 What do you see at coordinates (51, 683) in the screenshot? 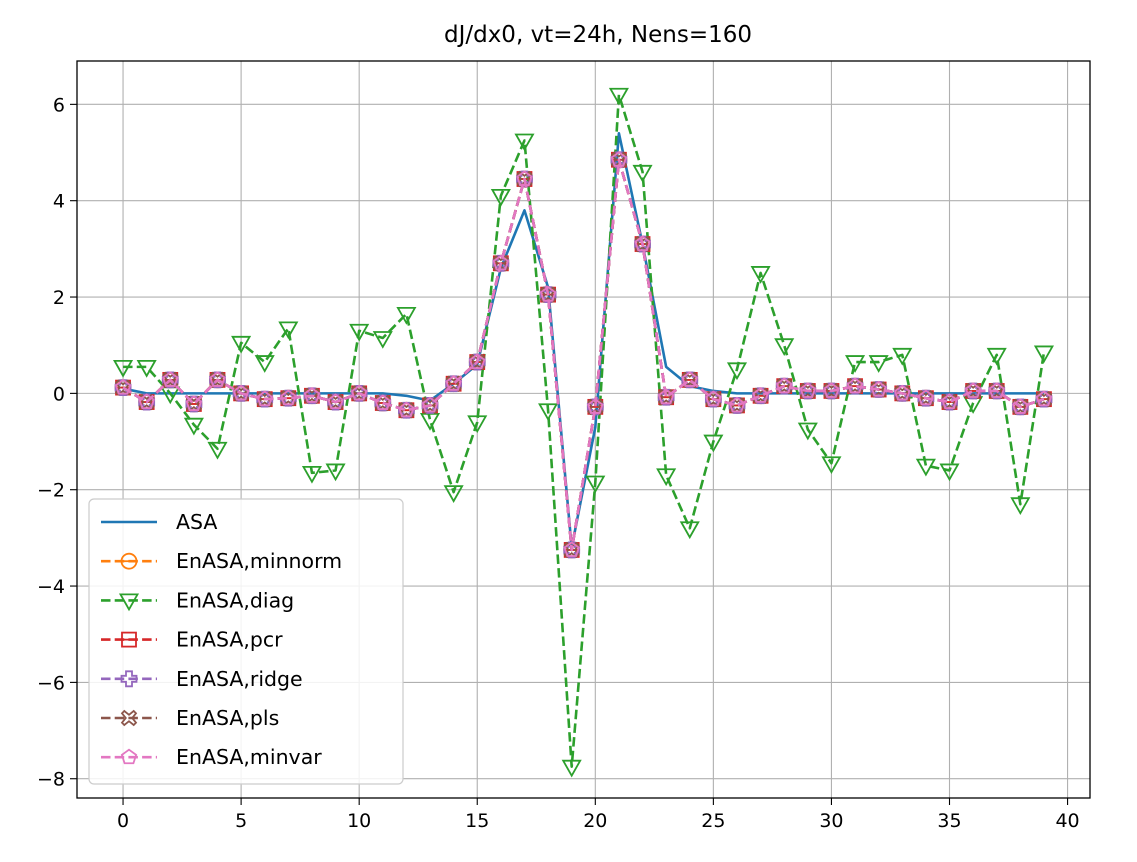
I see `y-tick-label: −6` at bounding box center [51, 683].